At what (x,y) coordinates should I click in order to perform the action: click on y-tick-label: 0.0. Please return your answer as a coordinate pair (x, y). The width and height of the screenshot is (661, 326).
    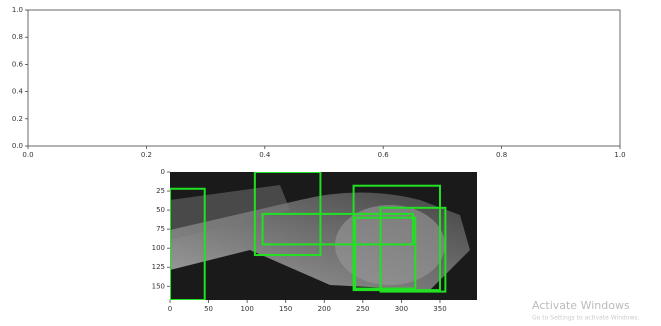
    Looking at the image, I should click on (17, 146).